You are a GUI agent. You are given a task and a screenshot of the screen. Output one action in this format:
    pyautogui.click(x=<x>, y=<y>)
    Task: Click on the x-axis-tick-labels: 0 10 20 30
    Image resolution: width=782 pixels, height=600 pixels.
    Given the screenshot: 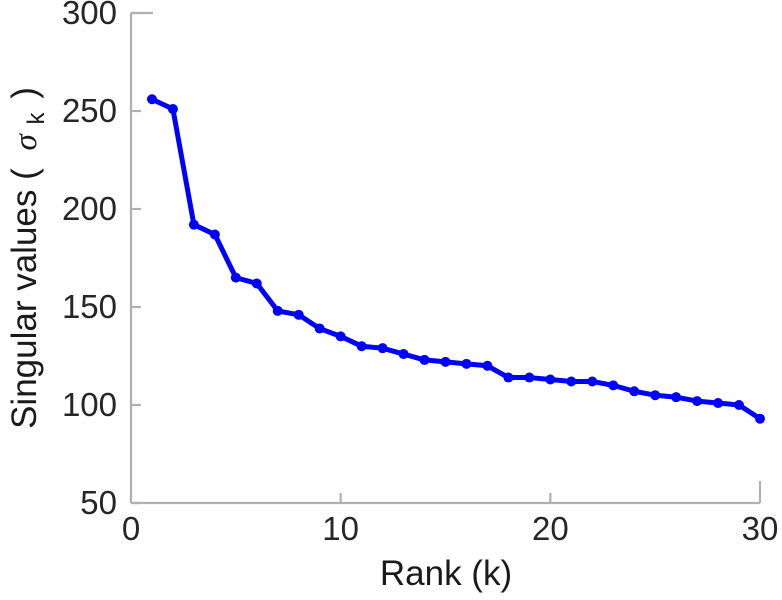 What is the action you would take?
    pyautogui.click(x=450, y=528)
    